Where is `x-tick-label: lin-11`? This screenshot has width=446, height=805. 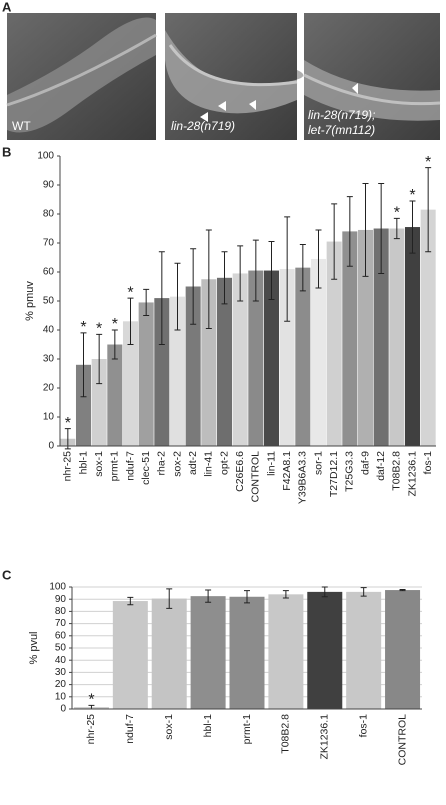 x-tick-label: lin-11 is located at coordinates (271, 463).